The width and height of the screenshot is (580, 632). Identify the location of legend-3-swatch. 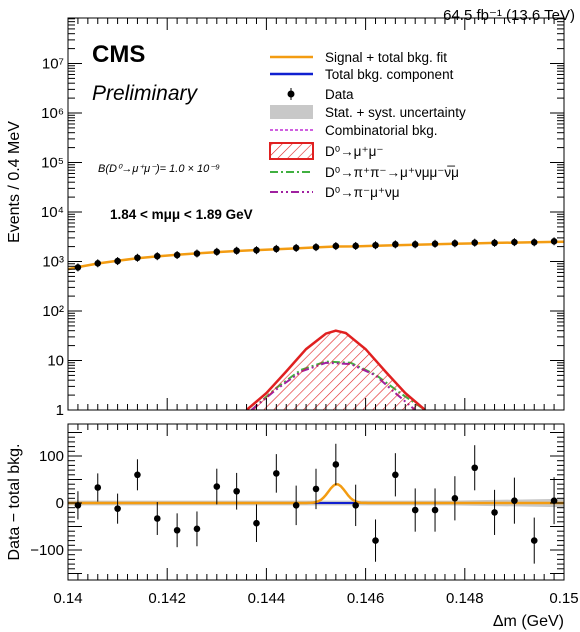
(291, 112).